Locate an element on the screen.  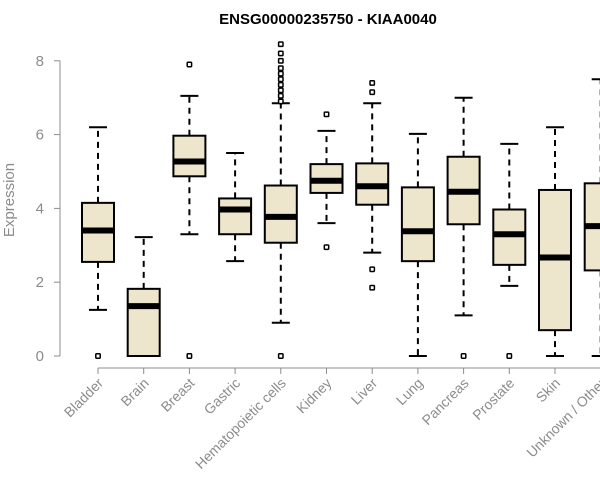
box-liver is located at coordinates (372, 185).